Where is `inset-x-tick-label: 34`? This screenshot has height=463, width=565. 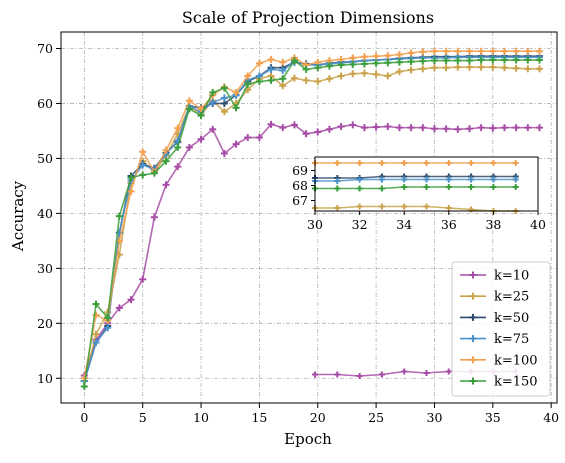 inset-x-tick-label: 34 is located at coordinates (404, 224).